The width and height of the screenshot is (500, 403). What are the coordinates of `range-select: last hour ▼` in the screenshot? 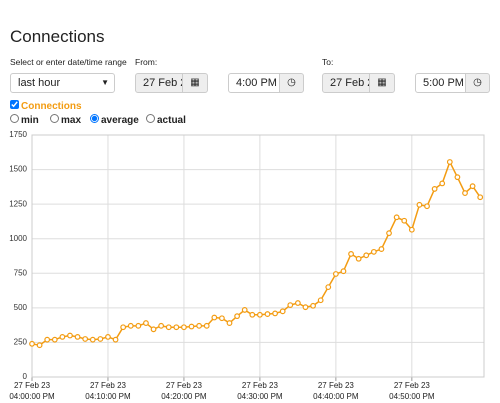 It's located at (62, 83).